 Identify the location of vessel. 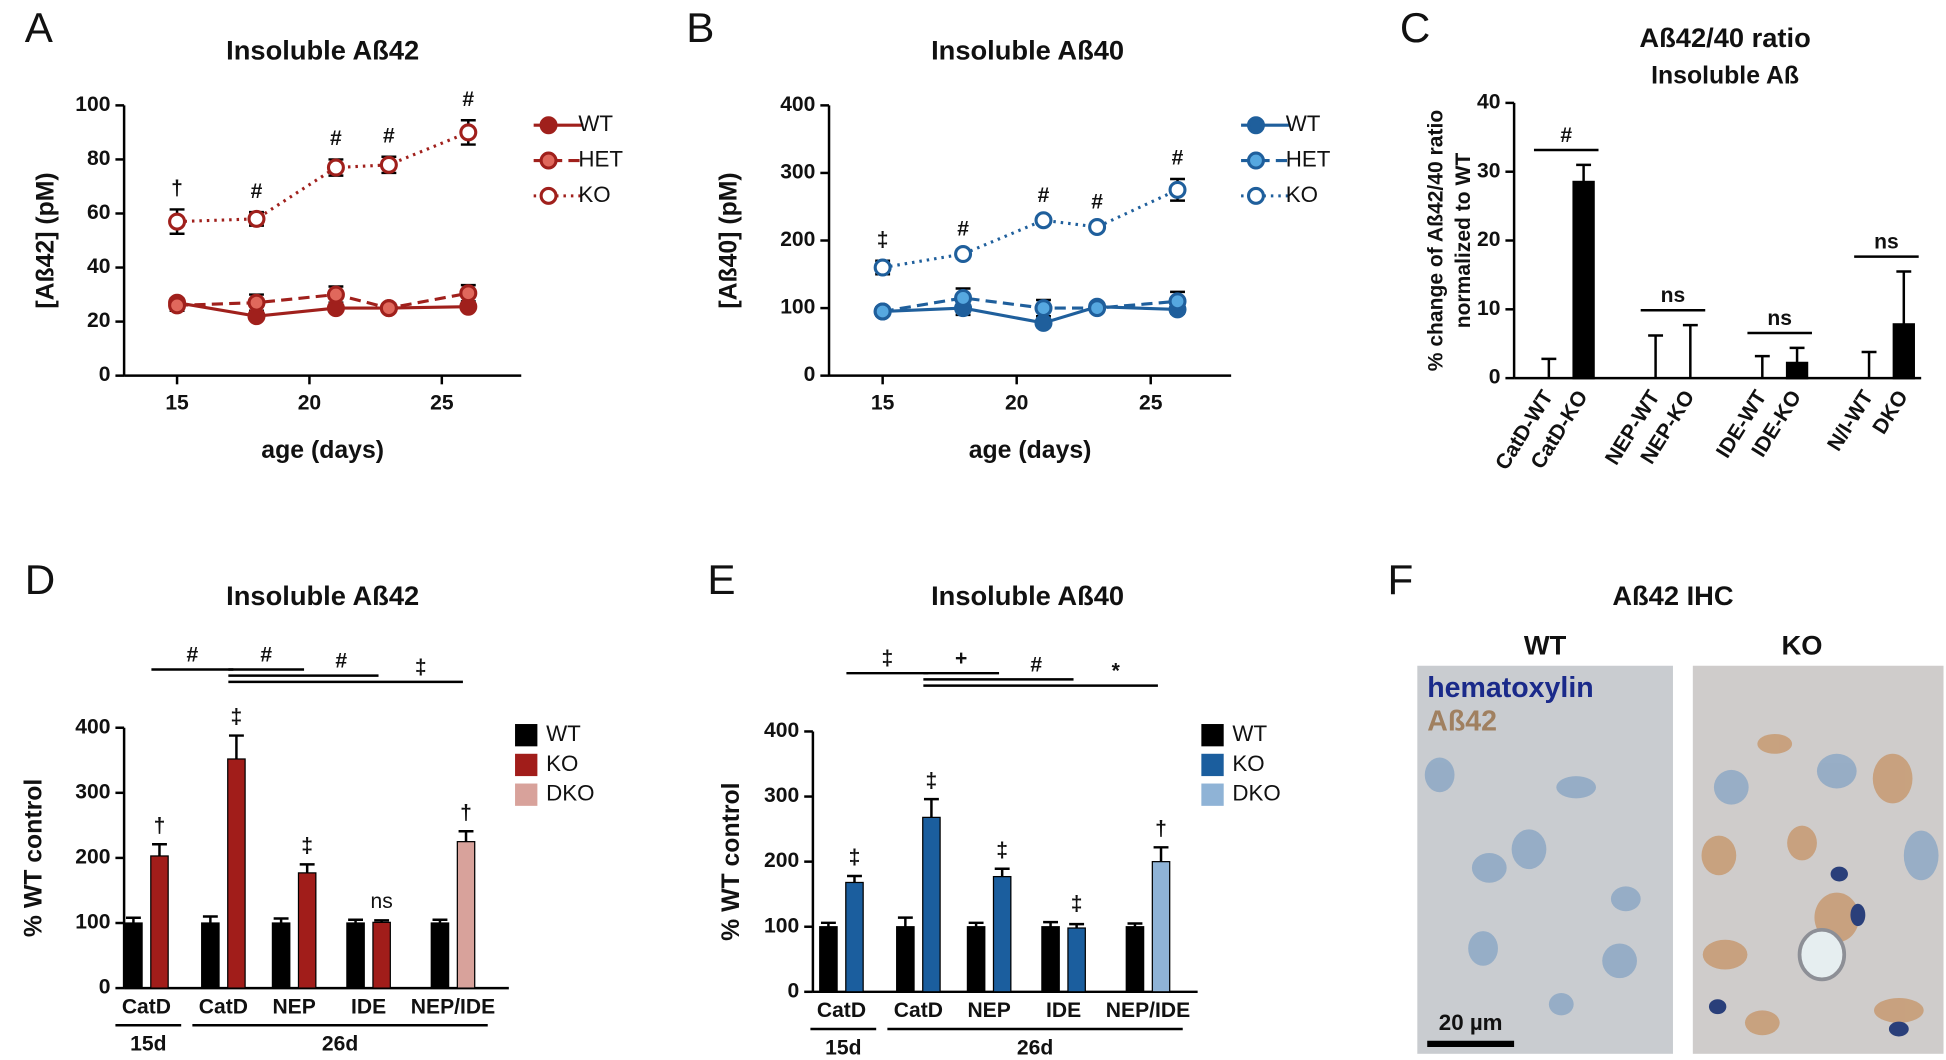
(1822, 954).